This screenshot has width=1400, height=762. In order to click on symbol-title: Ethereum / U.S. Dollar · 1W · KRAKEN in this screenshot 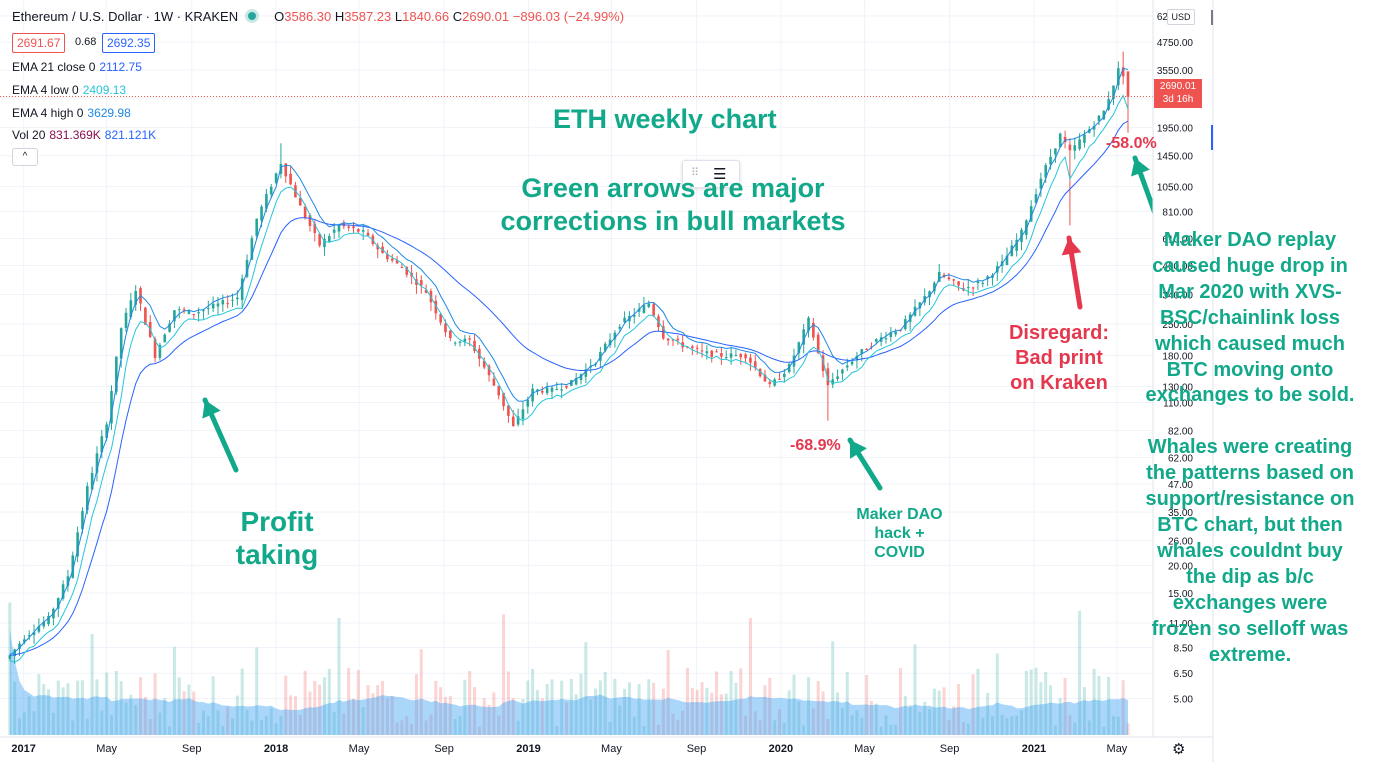, I will do `click(125, 16)`.